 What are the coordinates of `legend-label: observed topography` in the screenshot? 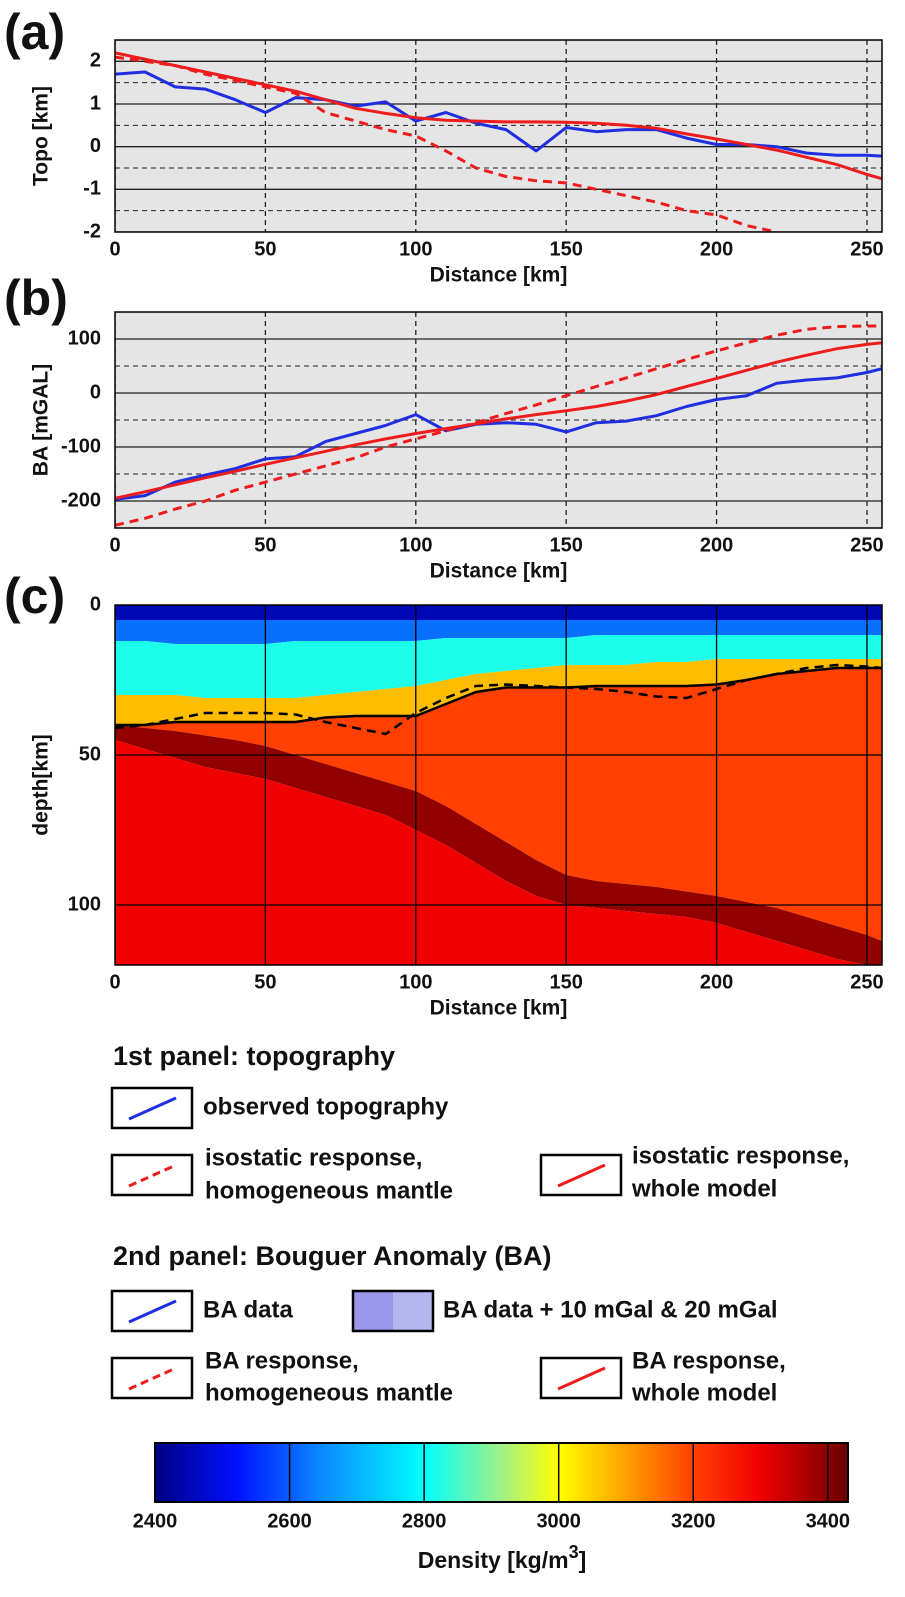 It's located at (326, 1106).